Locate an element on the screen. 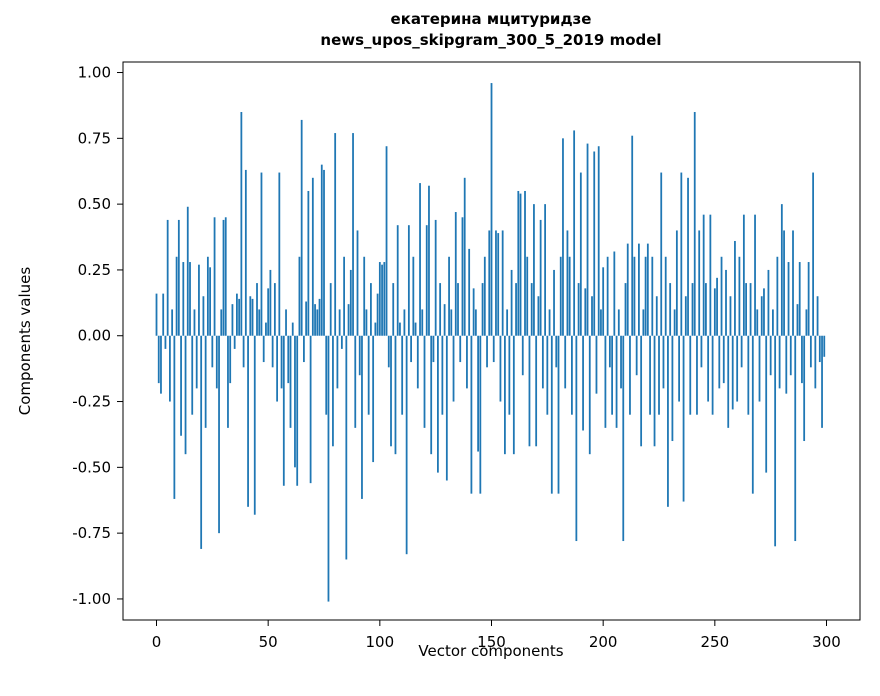 The width and height of the screenshot is (880, 696). y-tick-label: 0.00 is located at coordinates (94, 336).